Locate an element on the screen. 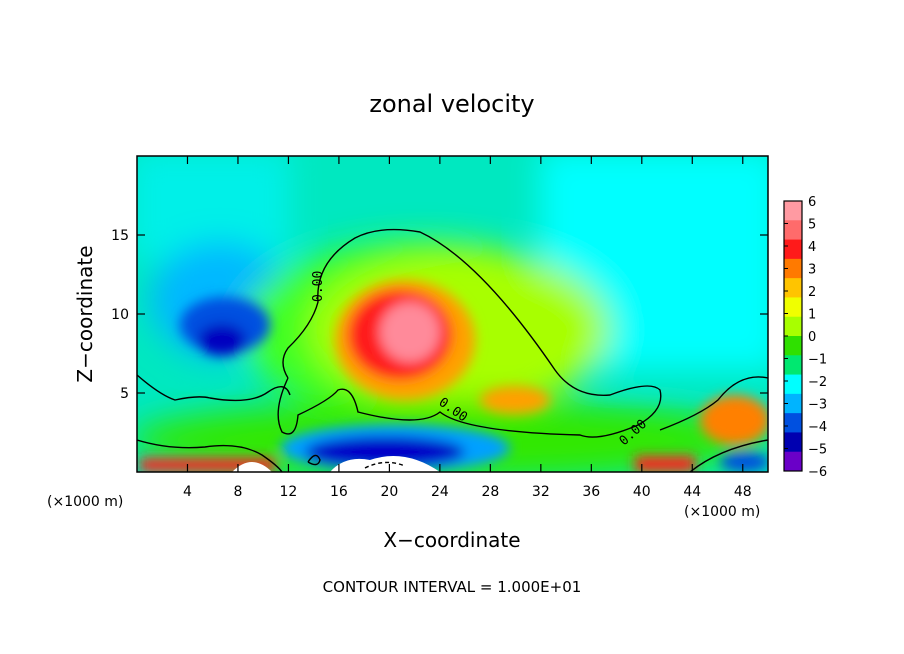 This screenshot has height=654, width=904. colorbar-label: −4 is located at coordinates (817, 427).